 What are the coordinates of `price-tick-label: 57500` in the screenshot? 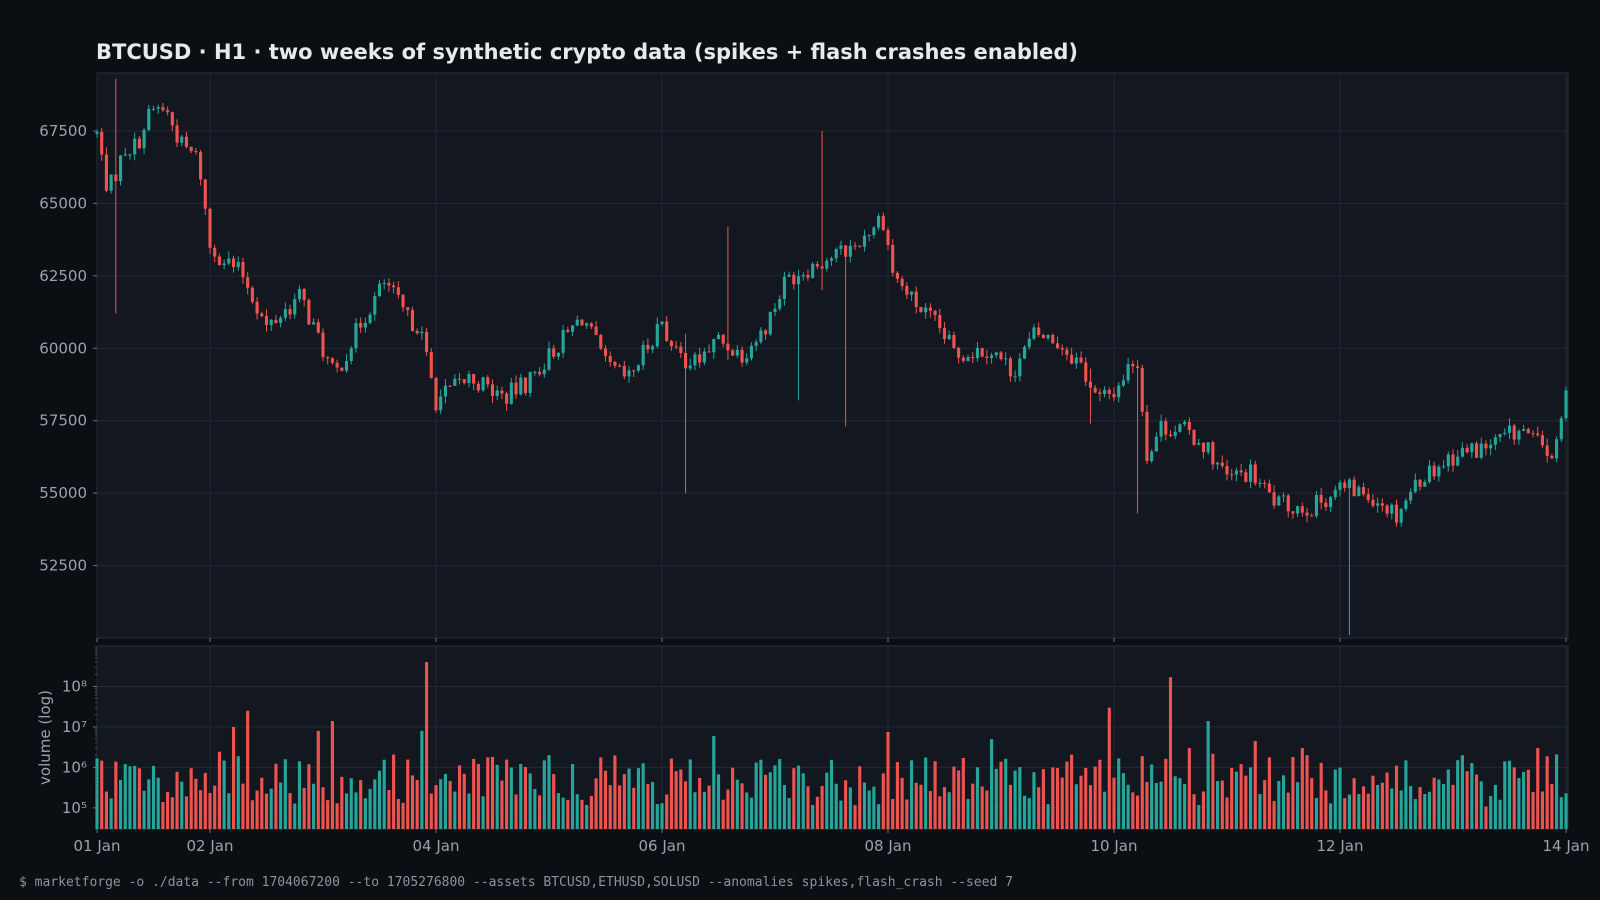 It's located at (63, 421).